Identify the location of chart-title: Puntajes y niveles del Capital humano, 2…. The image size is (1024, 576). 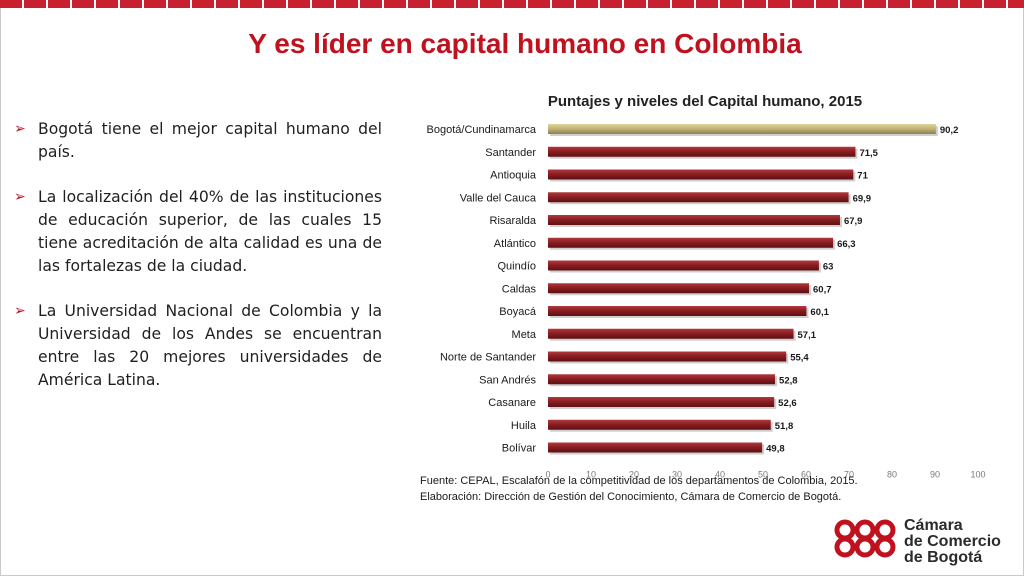
(705, 101).